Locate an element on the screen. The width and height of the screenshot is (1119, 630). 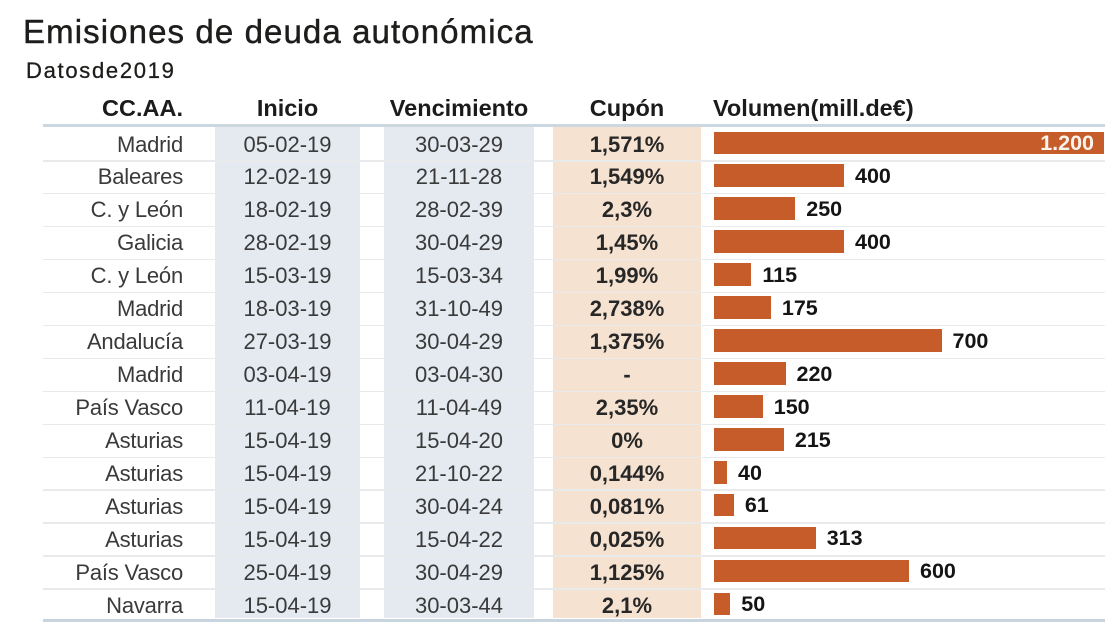
cell-vencimiento: 31-10-49 is located at coordinates (459, 309).